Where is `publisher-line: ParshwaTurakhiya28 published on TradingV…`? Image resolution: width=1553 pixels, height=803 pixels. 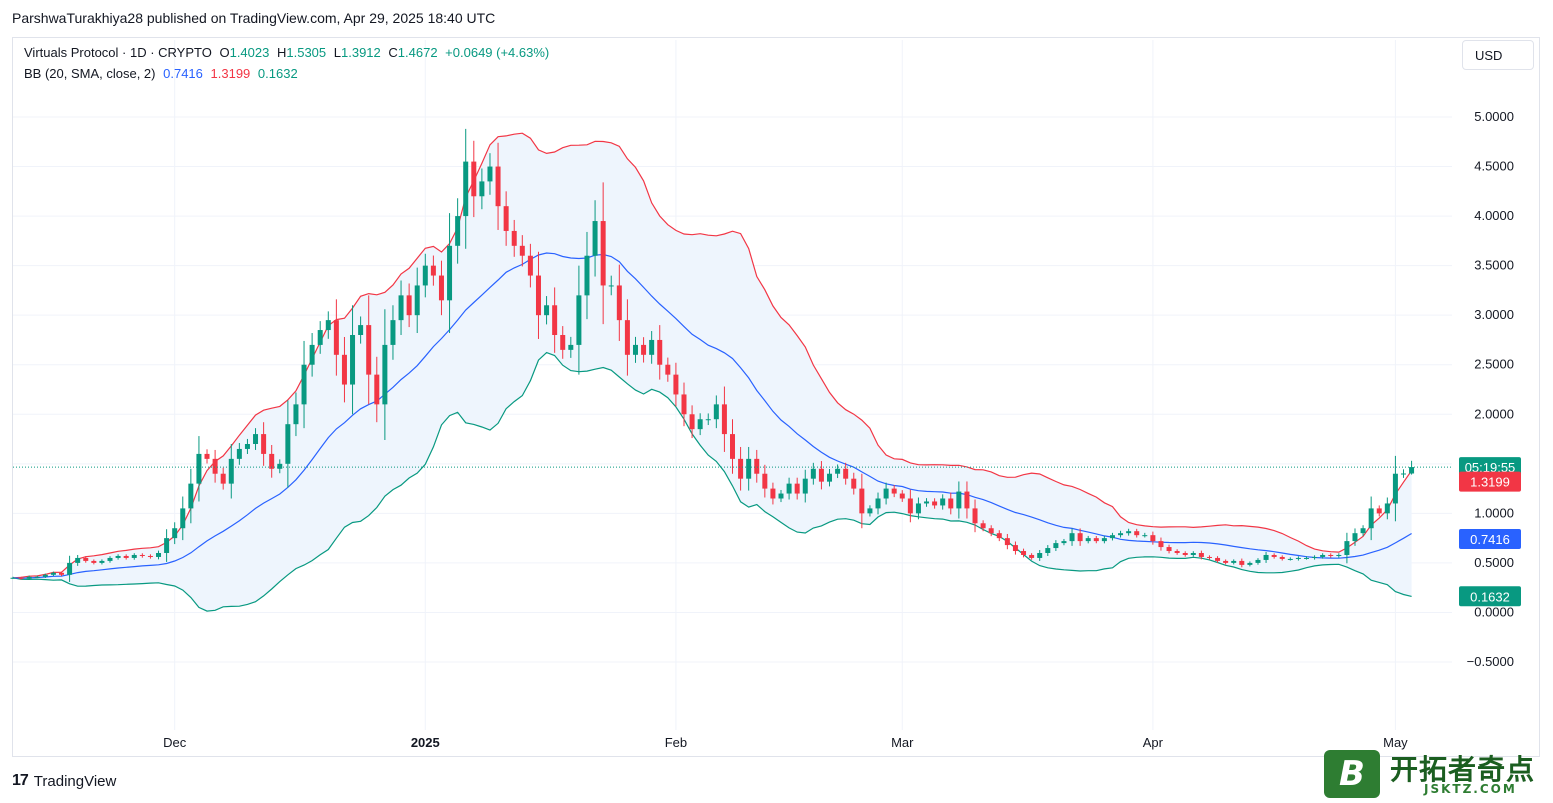 publisher-line: ParshwaTurakhiya28 published on TradingV… is located at coordinates (254, 18).